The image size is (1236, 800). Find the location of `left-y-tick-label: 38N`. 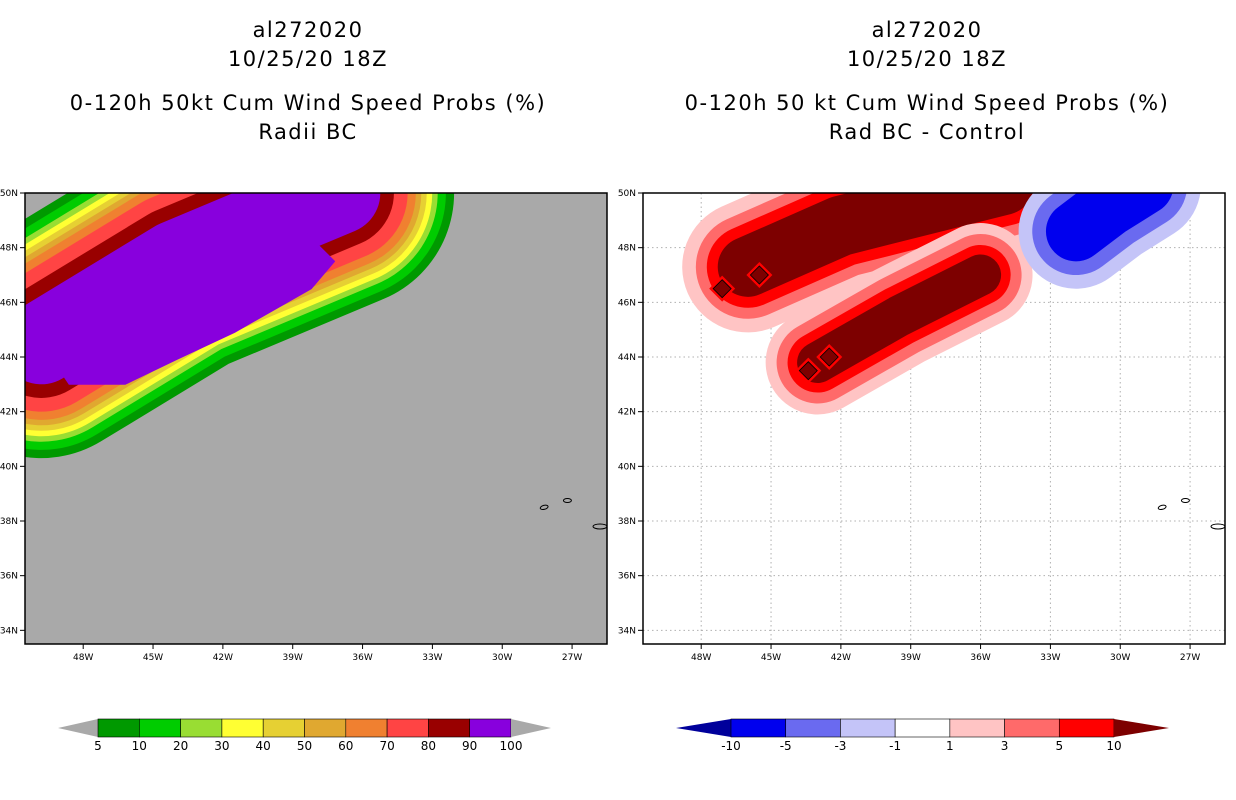

left-y-tick-label: 38N is located at coordinates (9, 522).